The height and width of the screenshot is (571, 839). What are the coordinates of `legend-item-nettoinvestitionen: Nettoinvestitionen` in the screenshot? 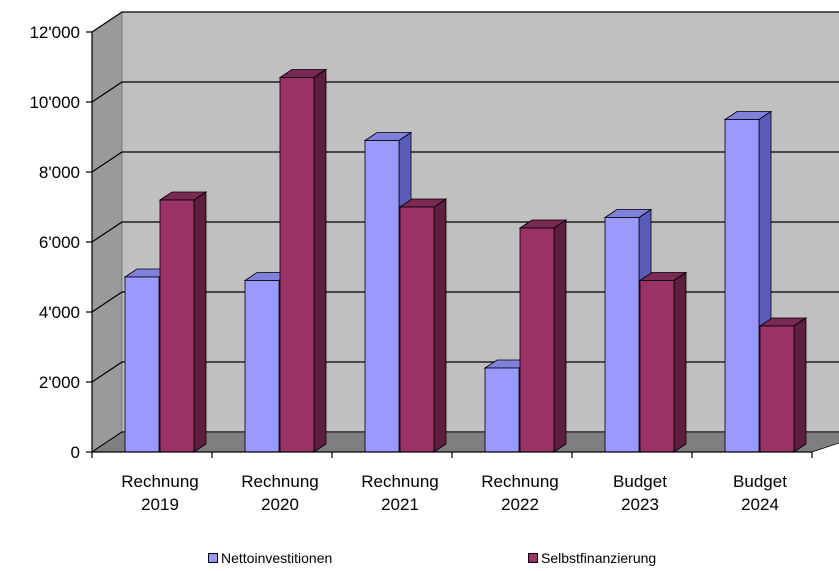 It's located at (270, 558).